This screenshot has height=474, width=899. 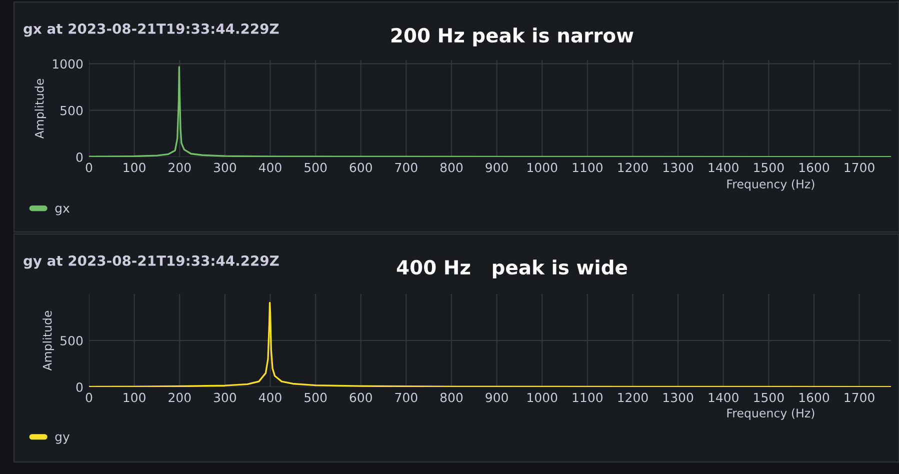 What do you see at coordinates (151, 262) in the screenshot?
I see `chart-title: gy at 2023-08-21T19:33:44.229Z` at bounding box center [151, 262].